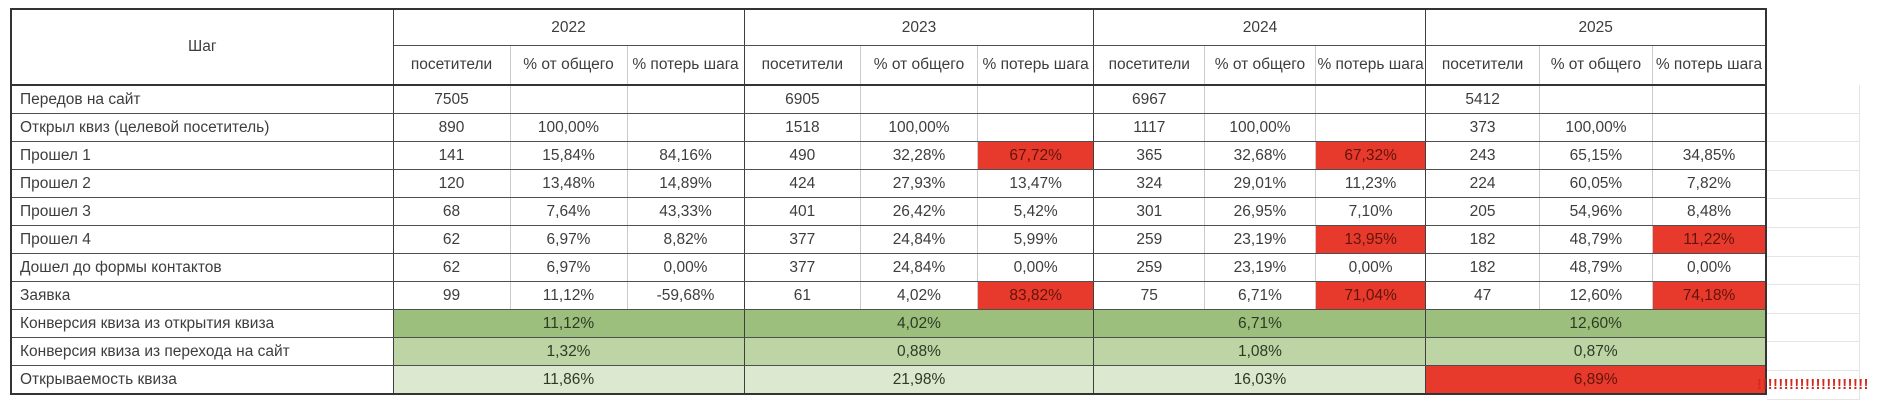 This screenshot has width=1890, height=414. Describe the element at coordinates (569, 380) in the screenshot. I see `summary-cell: 11,86%` at that location.